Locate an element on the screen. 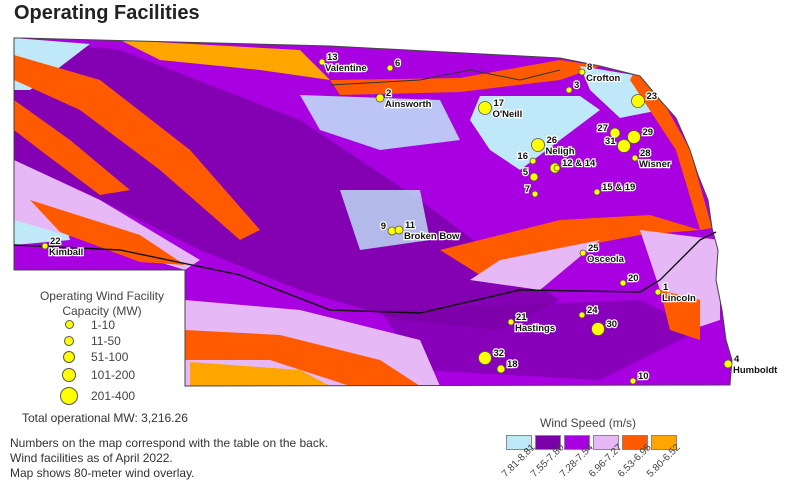 This screenshot has height=500, width=794. legend-size-3: 51-100 is located at coordinates (95, 357).